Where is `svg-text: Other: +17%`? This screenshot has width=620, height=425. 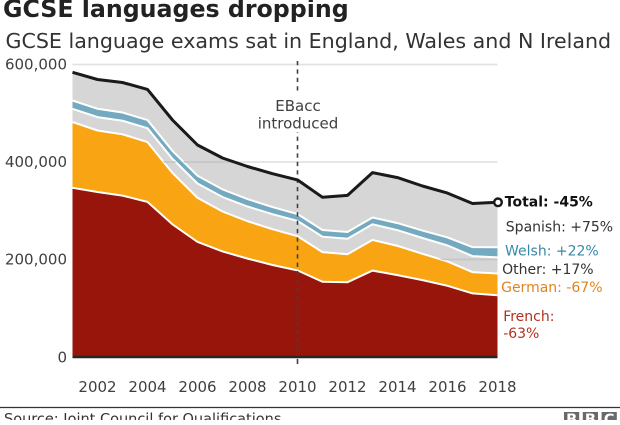
svg-text: Other: +17% is located at coordinates (548, 270).